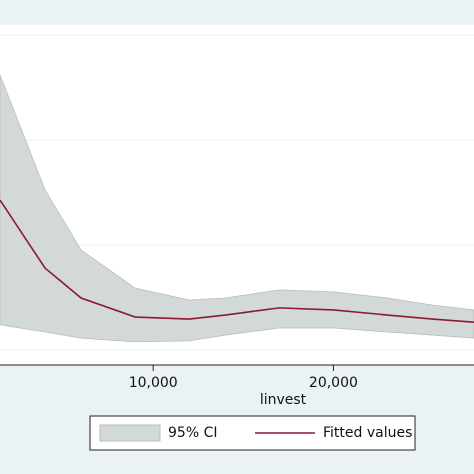  What do you see at coordinates (130, 433) in the screenshot?
I see `legend-swatch` at bounding box center [130, 433].